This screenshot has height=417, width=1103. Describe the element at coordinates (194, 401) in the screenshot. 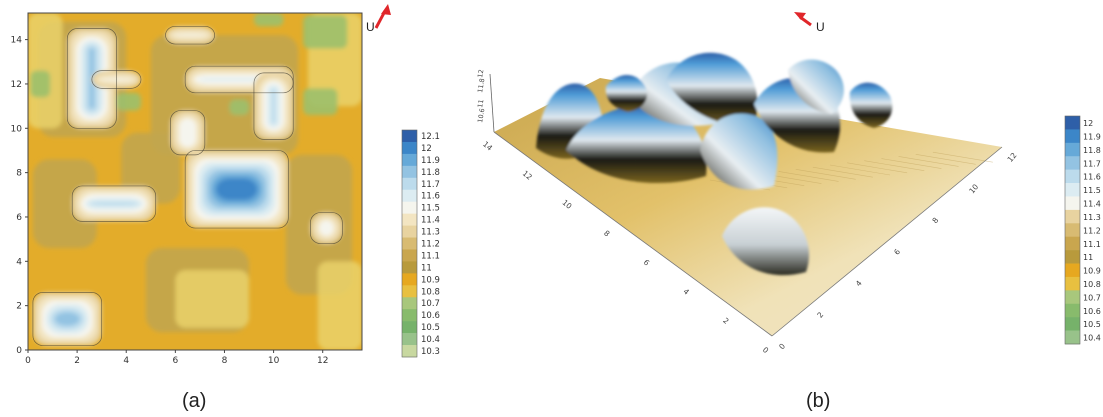

I see `caption-a: (a)` at that location.